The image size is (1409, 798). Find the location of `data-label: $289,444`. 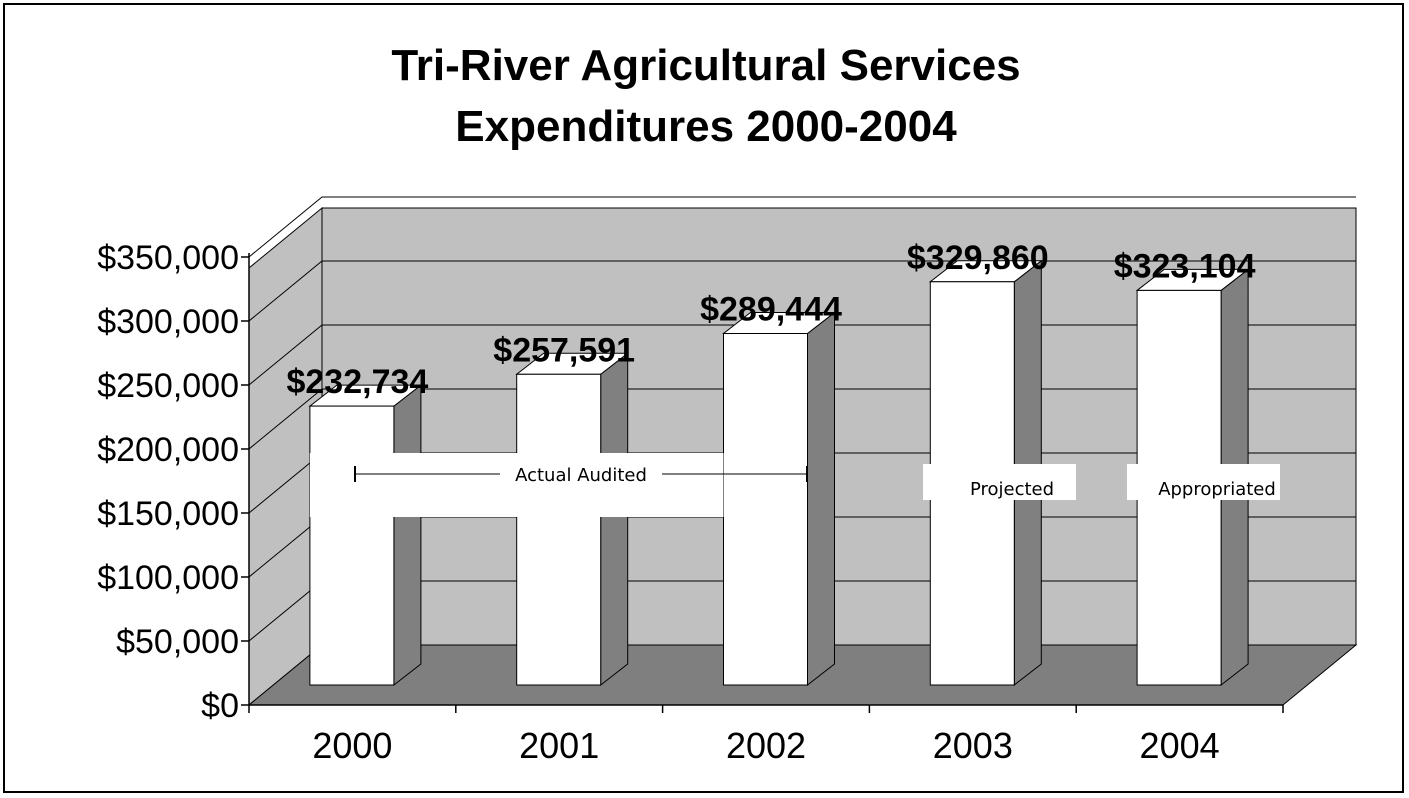

data-label: $289,444 is located at coordinates (771, 310).